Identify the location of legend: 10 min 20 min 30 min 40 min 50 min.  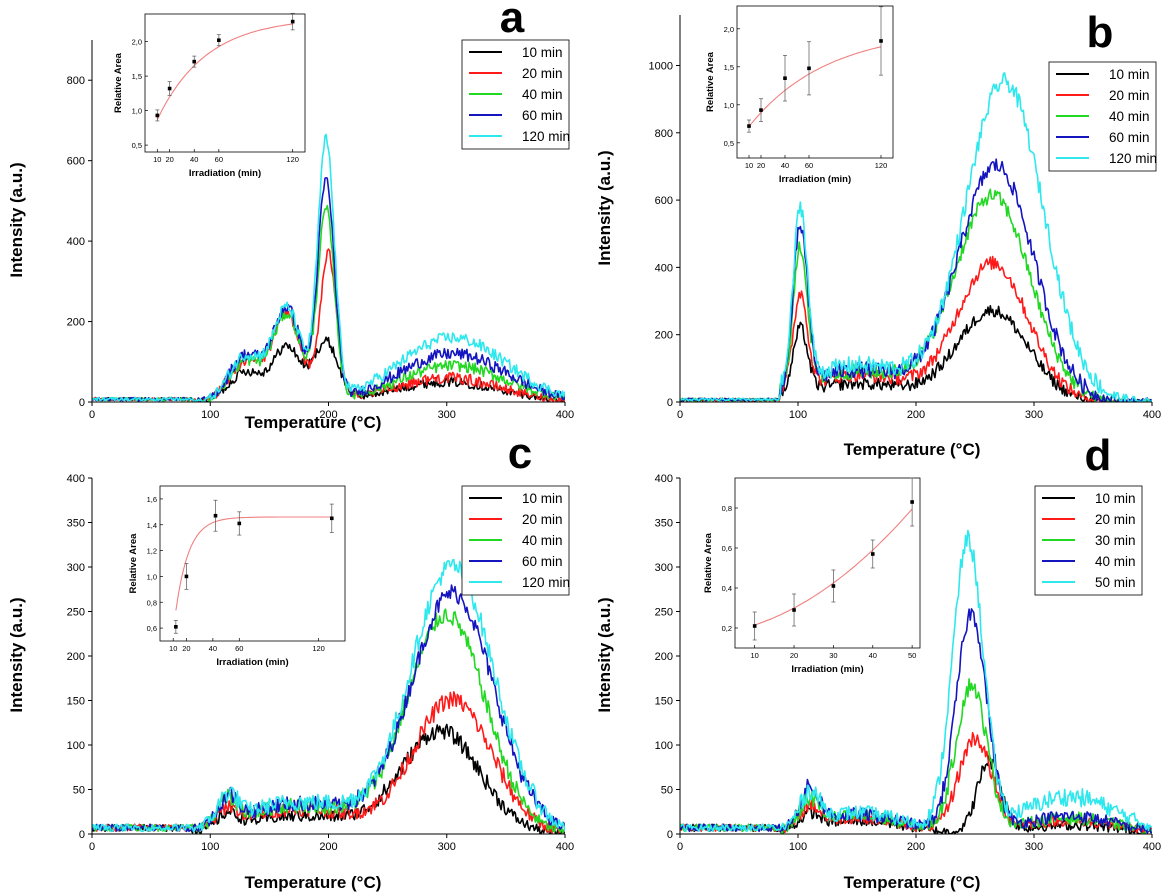
(1088, 540).